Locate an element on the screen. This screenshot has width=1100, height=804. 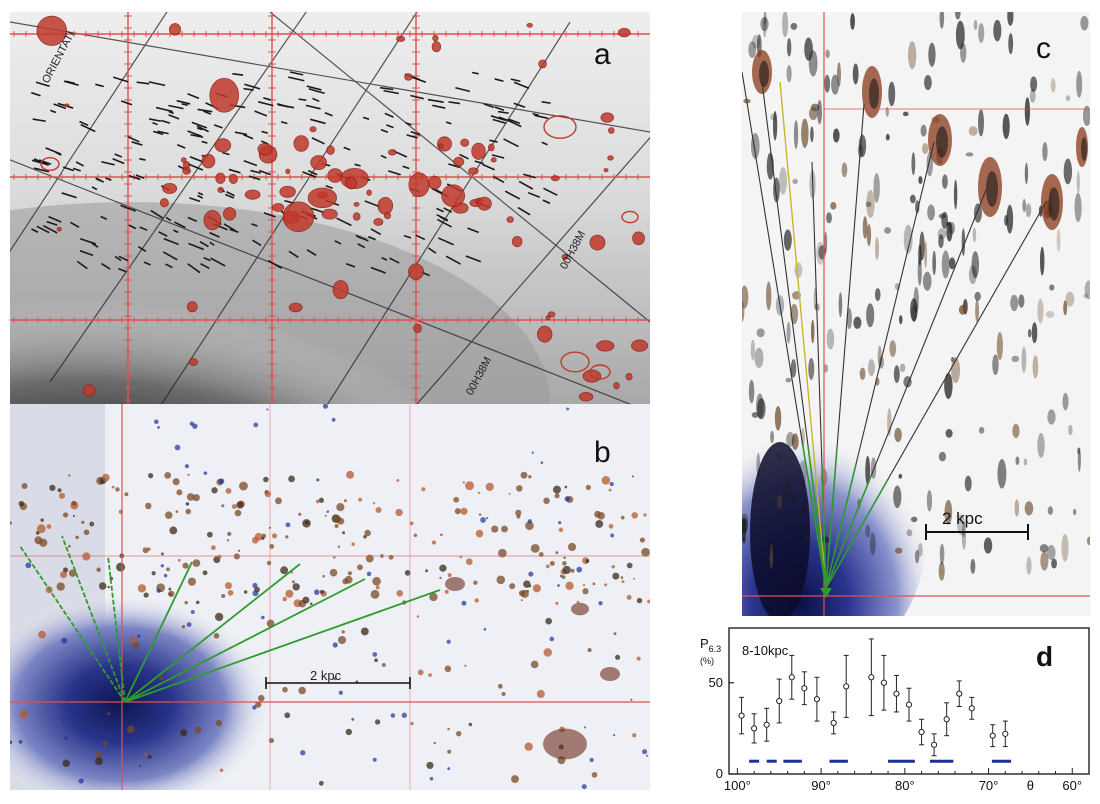
scale-bar is located at coordinates (338, 683).